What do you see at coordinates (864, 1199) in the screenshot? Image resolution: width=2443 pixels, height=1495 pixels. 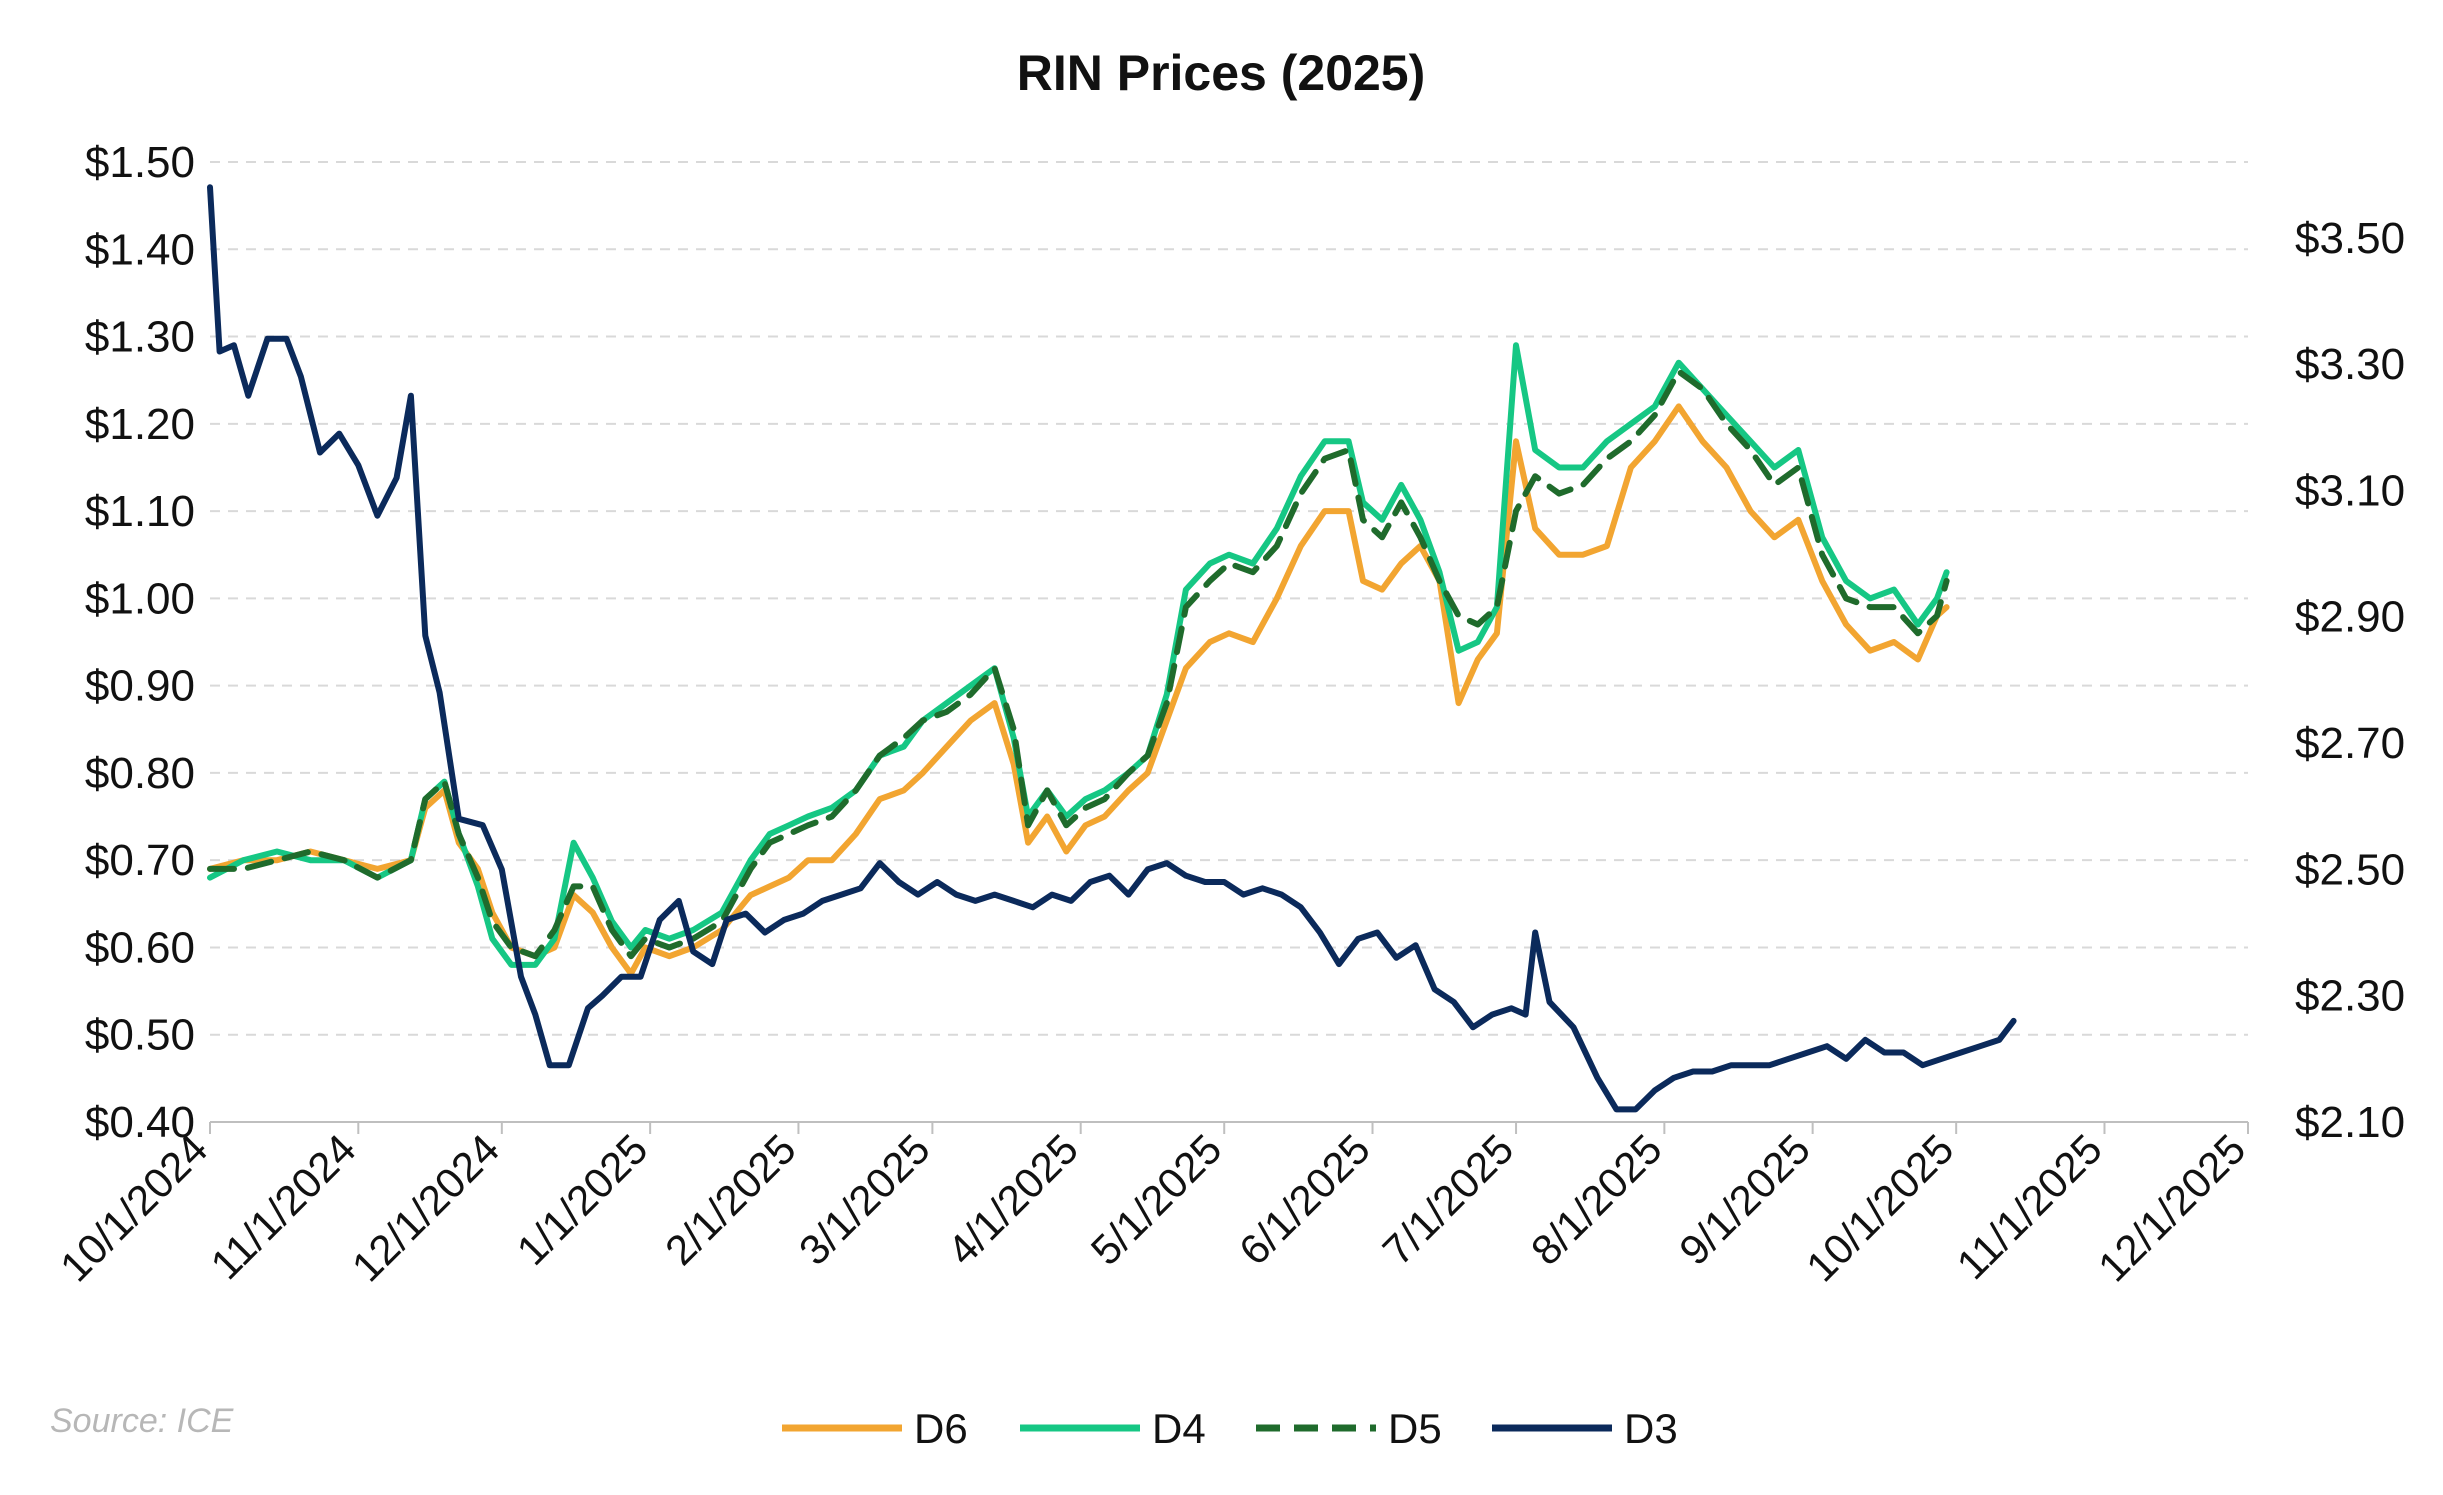 I see `x-tick-label: 3/1/2025` at bounding box center [864, 1199].